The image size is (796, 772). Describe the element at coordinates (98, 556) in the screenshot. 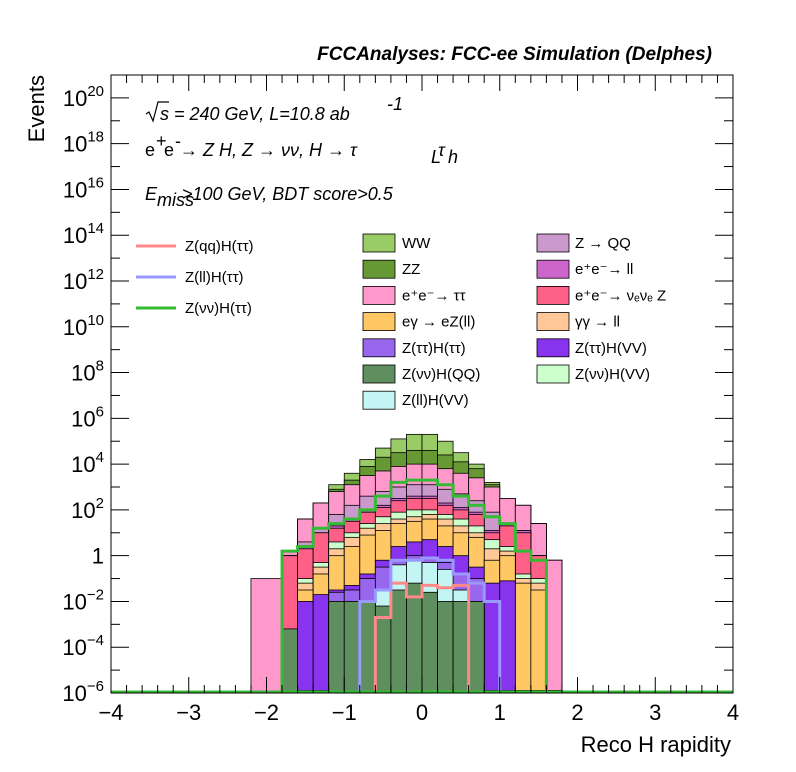

I see `y-tick-label: 1` at that location.